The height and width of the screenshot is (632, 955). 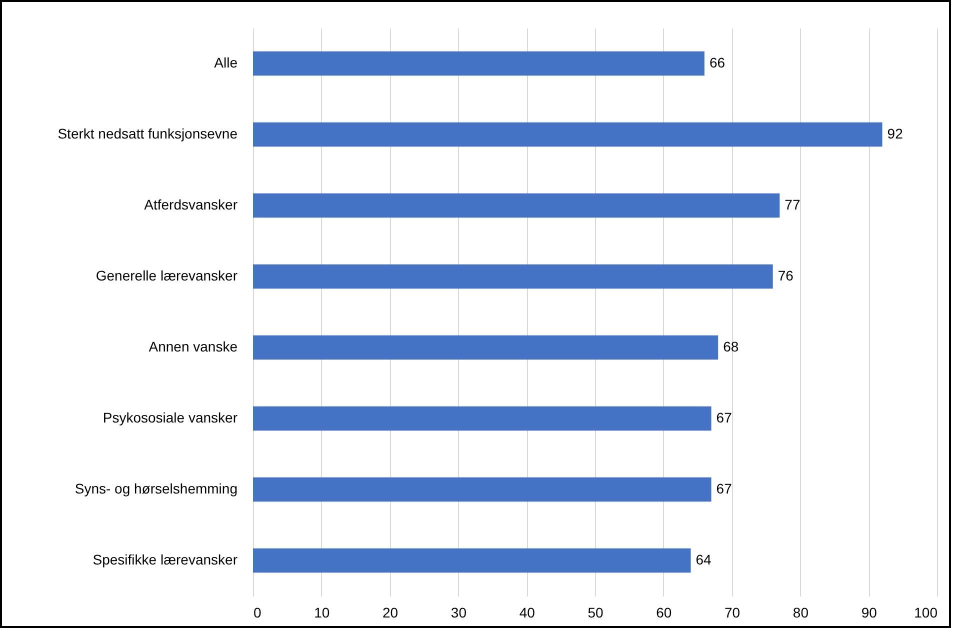 What do you see at coordinates (191, 204) in the screenshot?
I see `y-tick-label: Atferdsvansker` at bounding box center [191, 204].